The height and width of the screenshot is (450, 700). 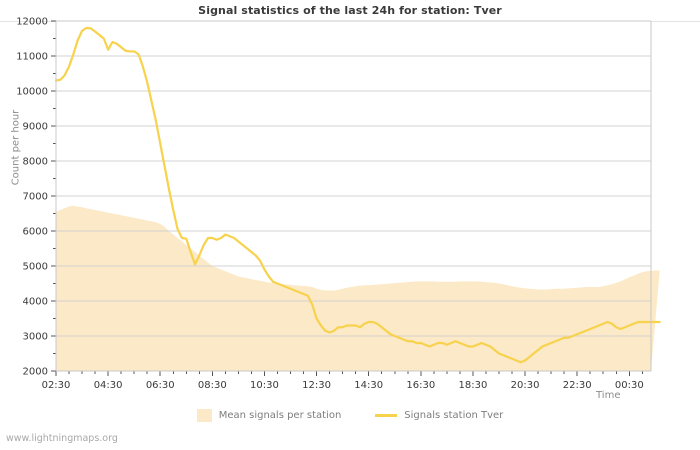 What do you see at coordinates (16, 147) in the screenshot?
I see `y-axis-label: Count per hour` at bounding box center [16, 147].